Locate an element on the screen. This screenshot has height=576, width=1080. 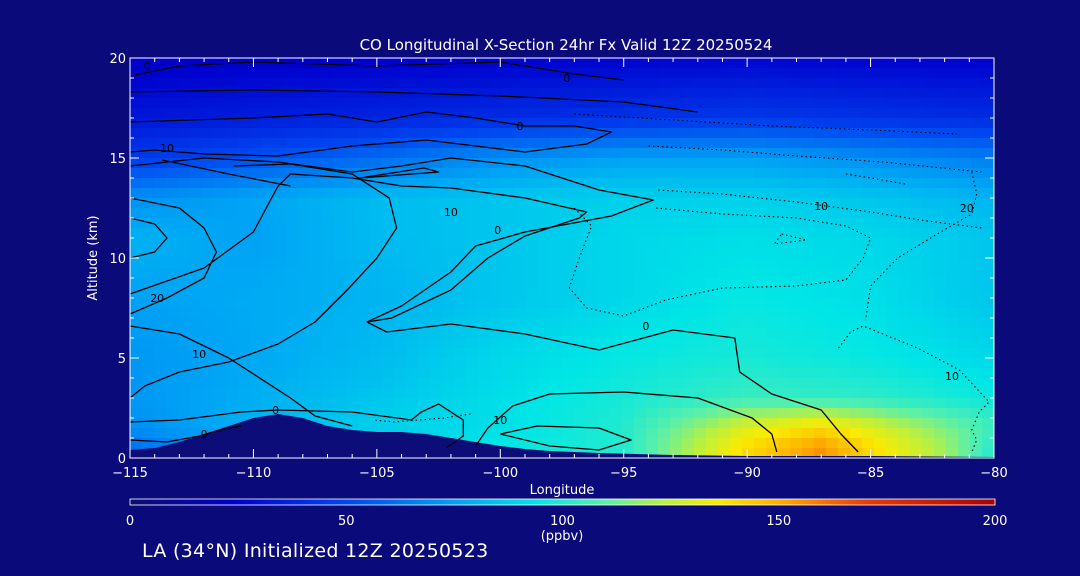
contour-label: 20 is located at coordinates (967, 208).